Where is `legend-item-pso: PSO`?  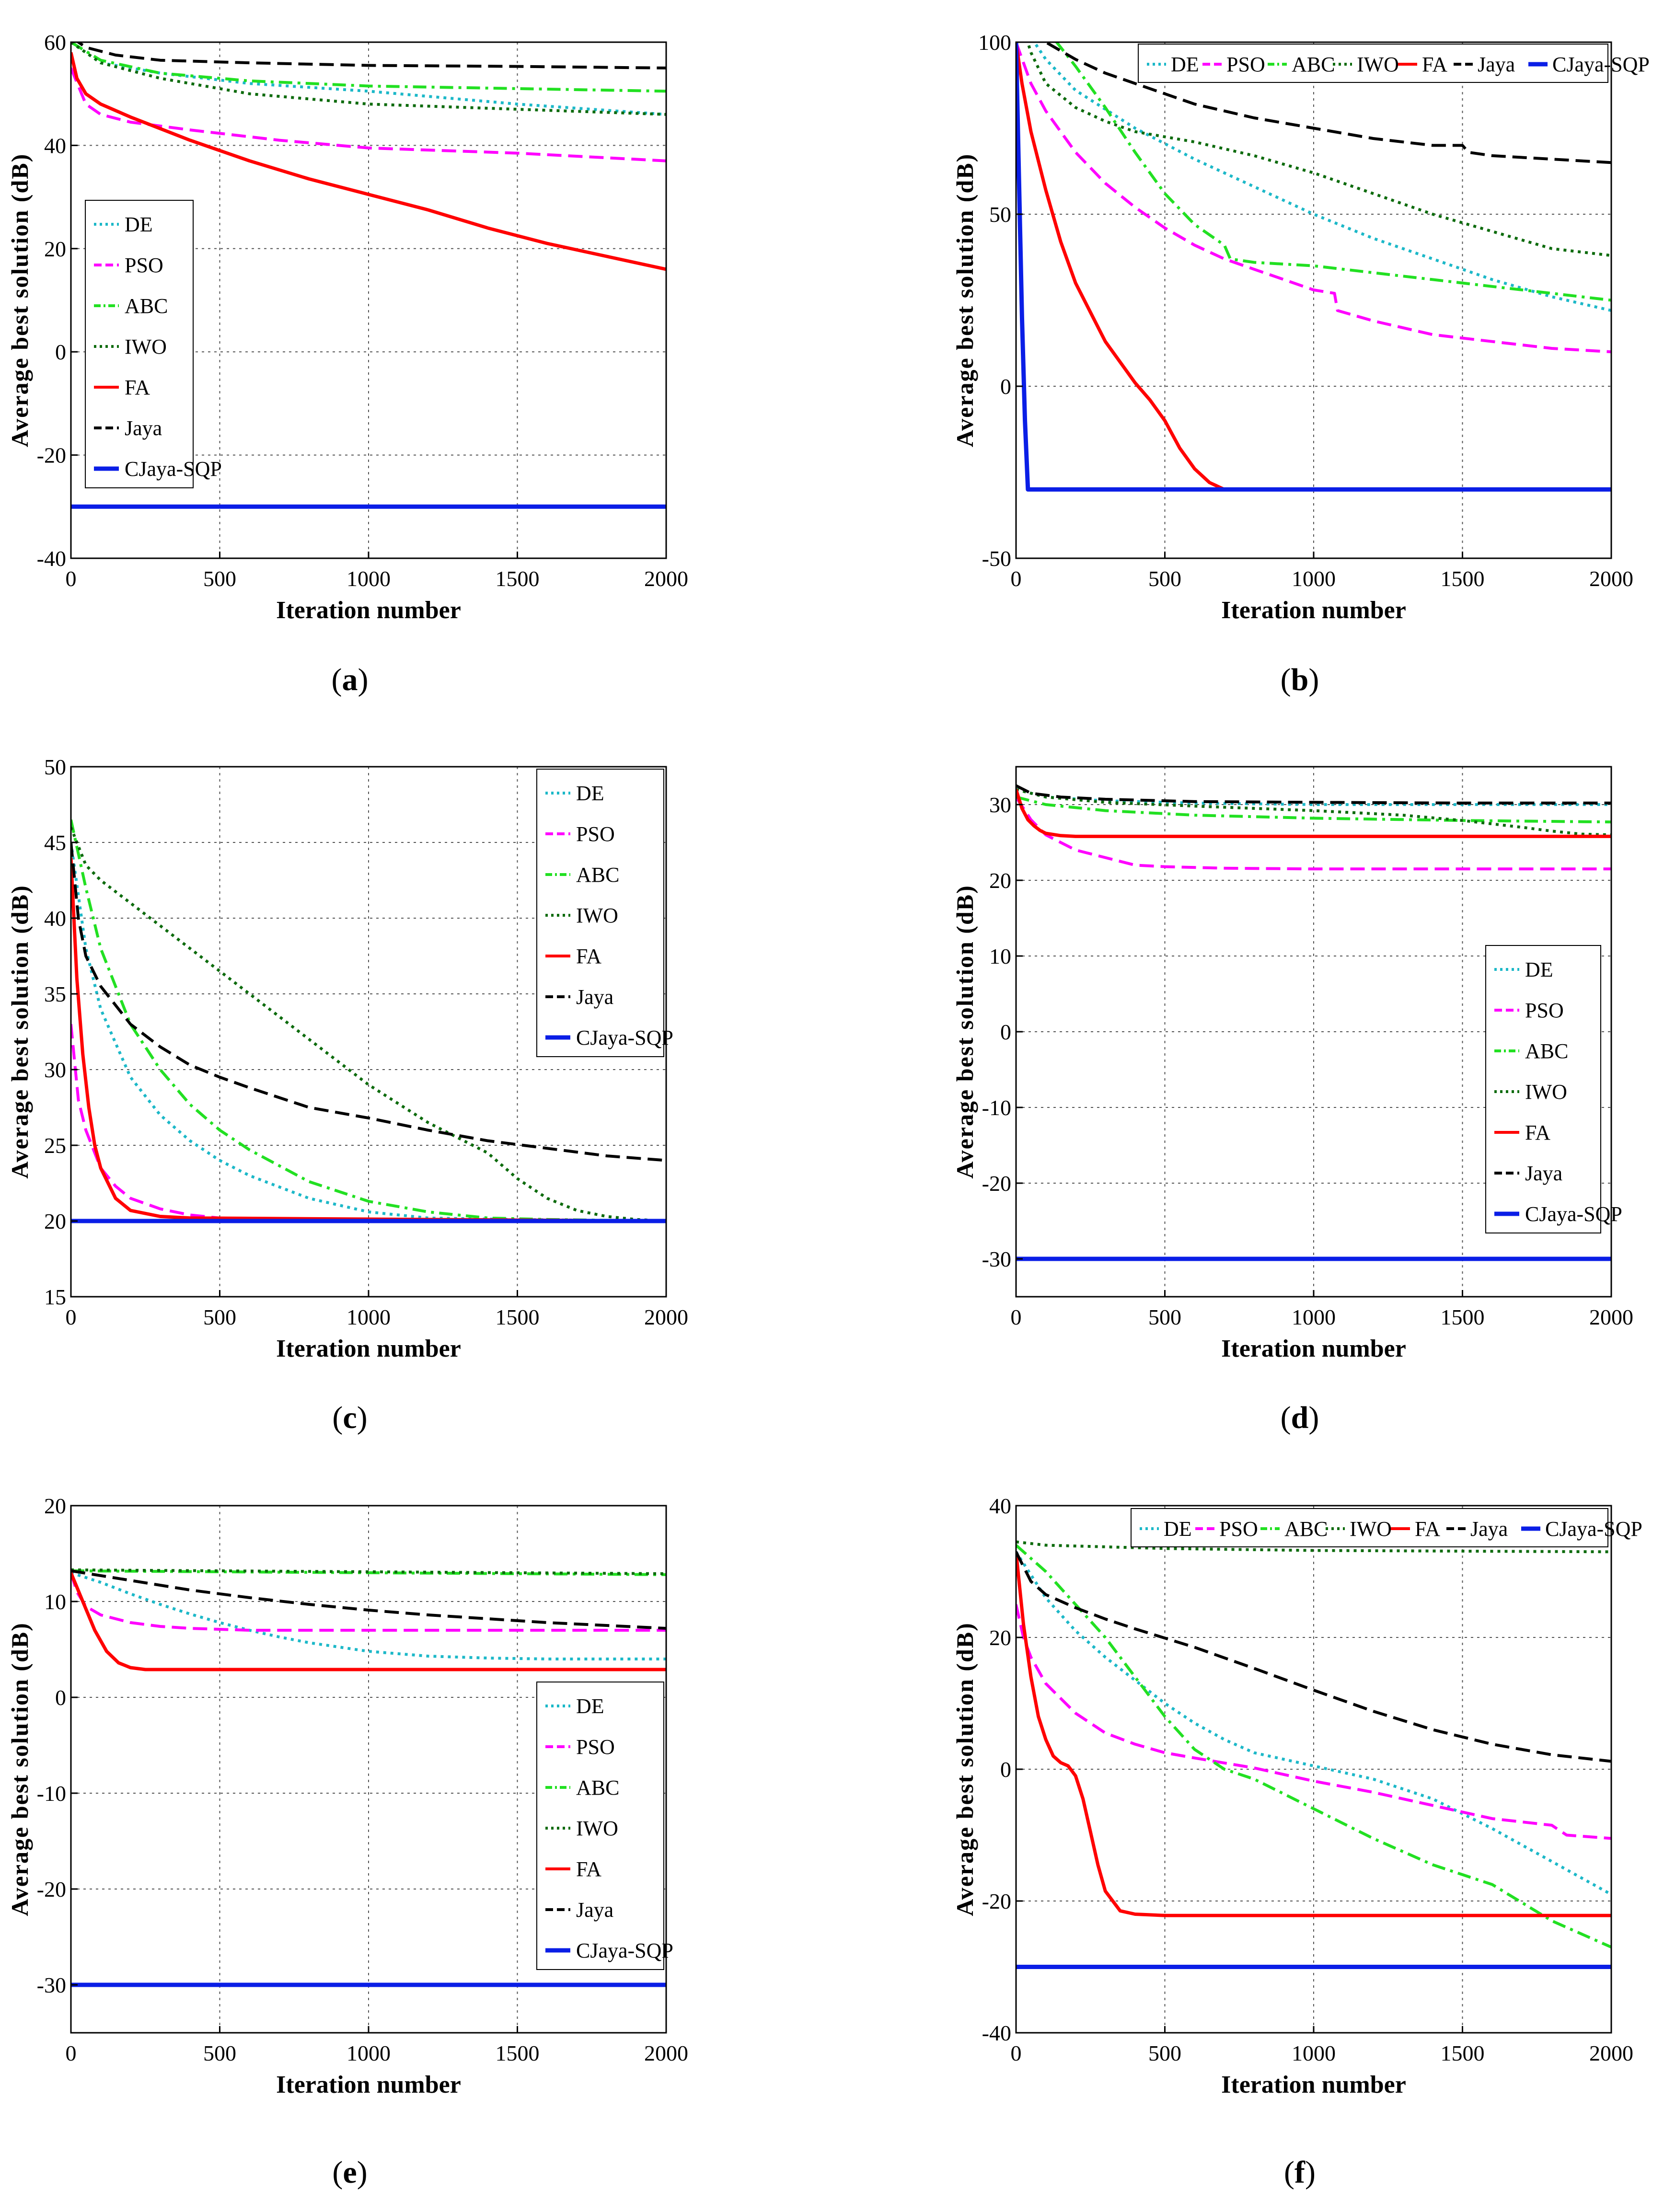 legend-item-pso: PSO is located at coordinates (1226, 1529).